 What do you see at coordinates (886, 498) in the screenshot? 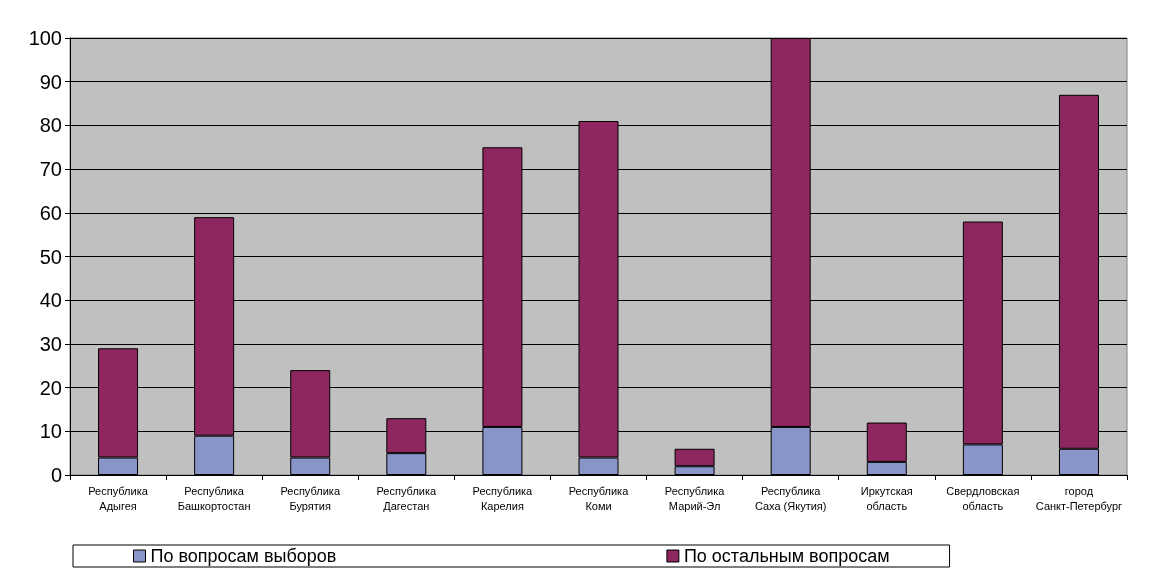
I see `x-tick-label: Иркутская область` at bounding box center [886, 498].